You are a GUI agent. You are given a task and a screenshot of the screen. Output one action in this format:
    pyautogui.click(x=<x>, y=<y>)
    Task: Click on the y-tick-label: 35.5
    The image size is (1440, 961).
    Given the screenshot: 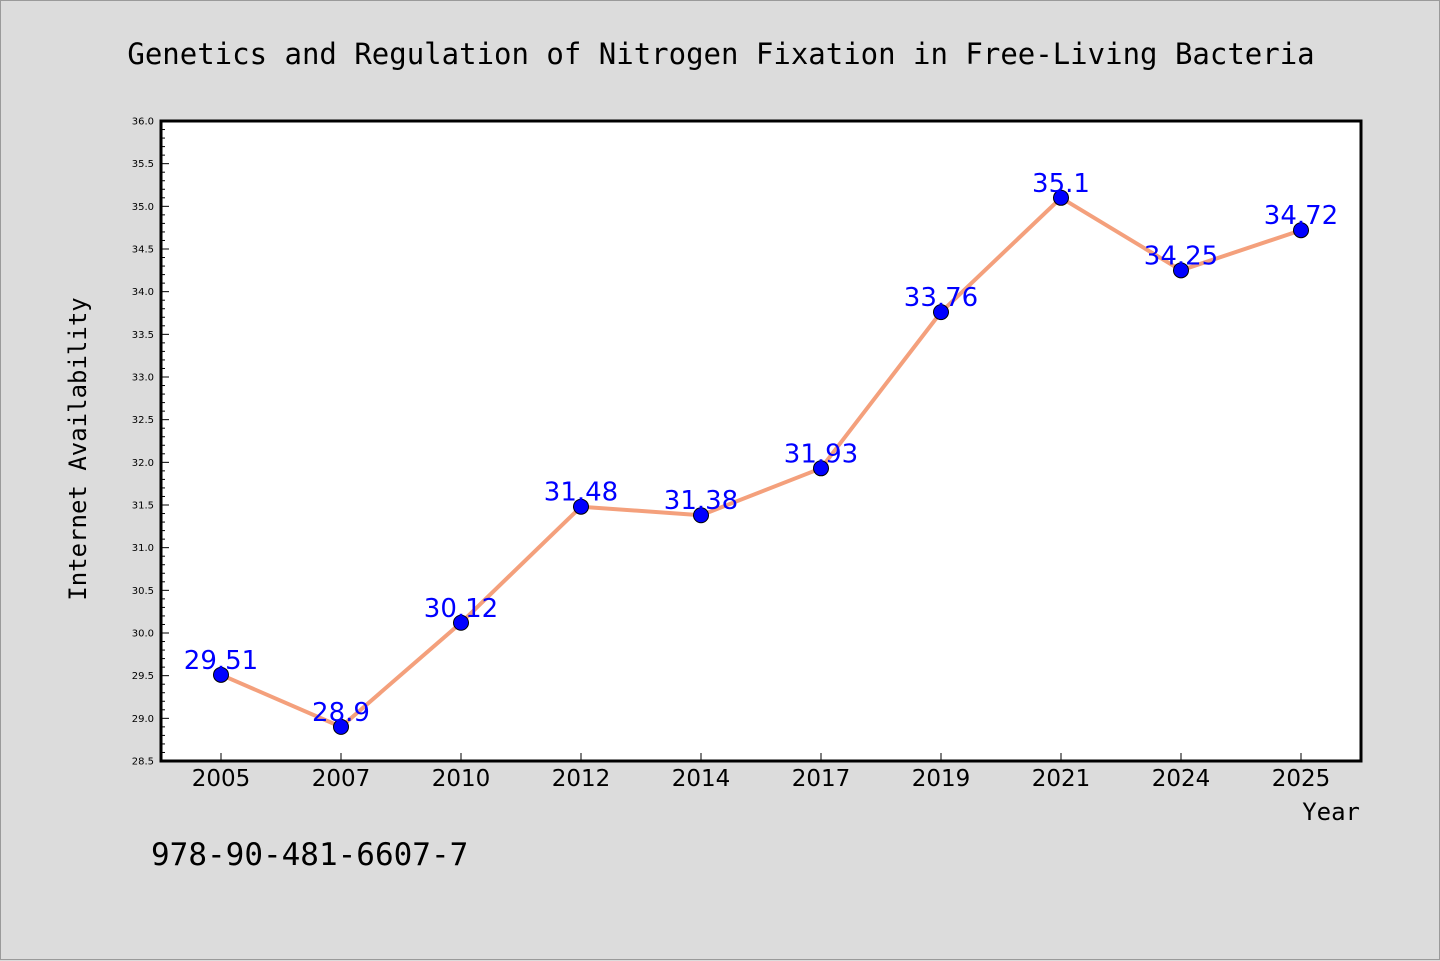 What is the action you would take?
    pyautogui.click(x=143, y=164)
    